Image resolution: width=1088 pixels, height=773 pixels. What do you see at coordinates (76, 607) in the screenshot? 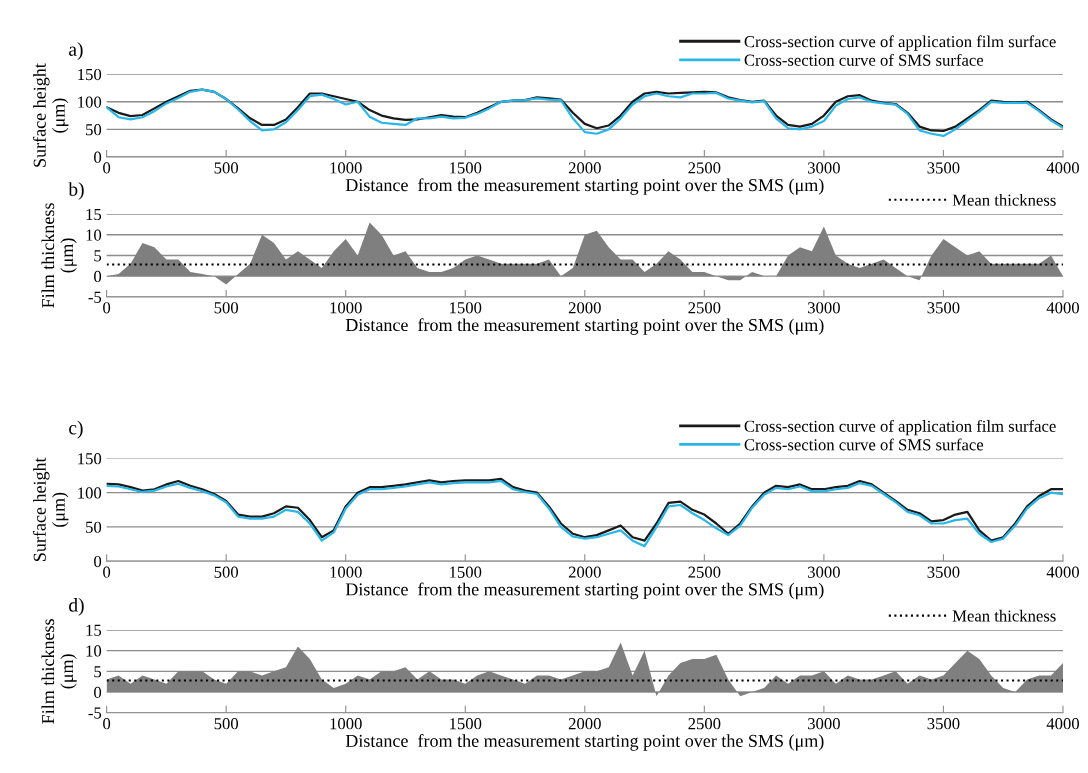
I see `text: d)` at bounding box center [76, 607].